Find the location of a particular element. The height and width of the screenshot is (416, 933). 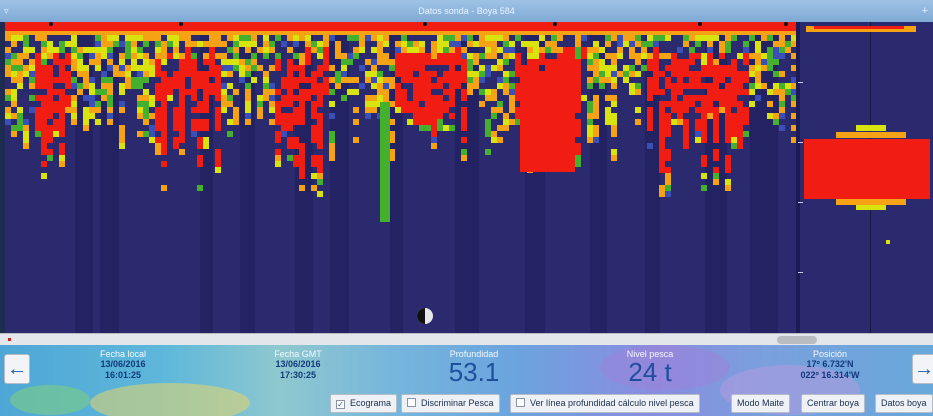

centrar-boya-button: Centrar boya is located at coordinates (833, 403).